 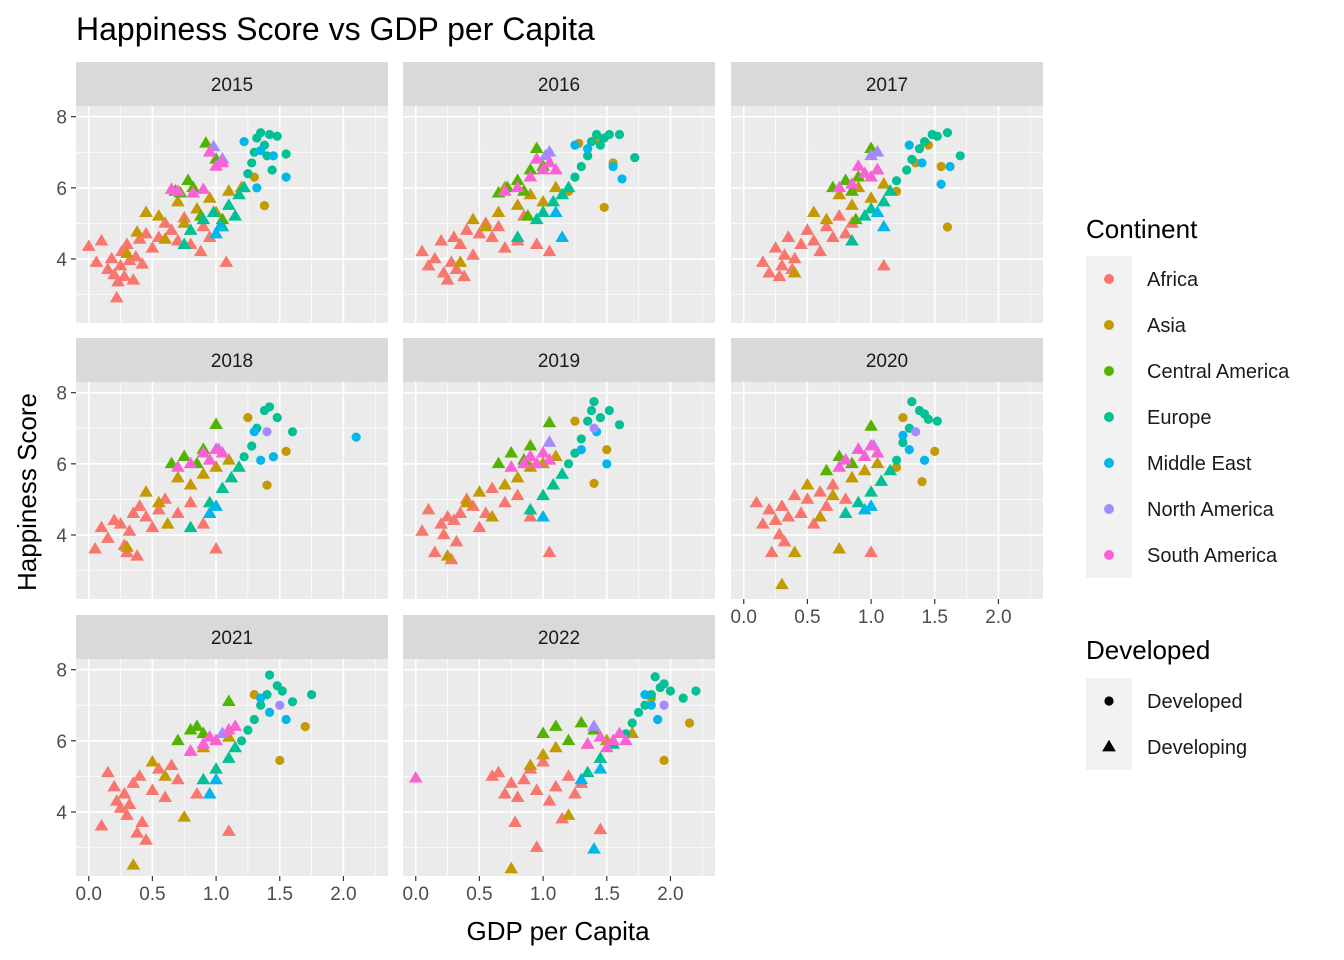 What do you see at coordinates (559, 760) in the screenshot?
I see `facet-panel-2022: 2022 0.0 0.5 1.0 1.5 2.0` at bounding box center [559, 760].